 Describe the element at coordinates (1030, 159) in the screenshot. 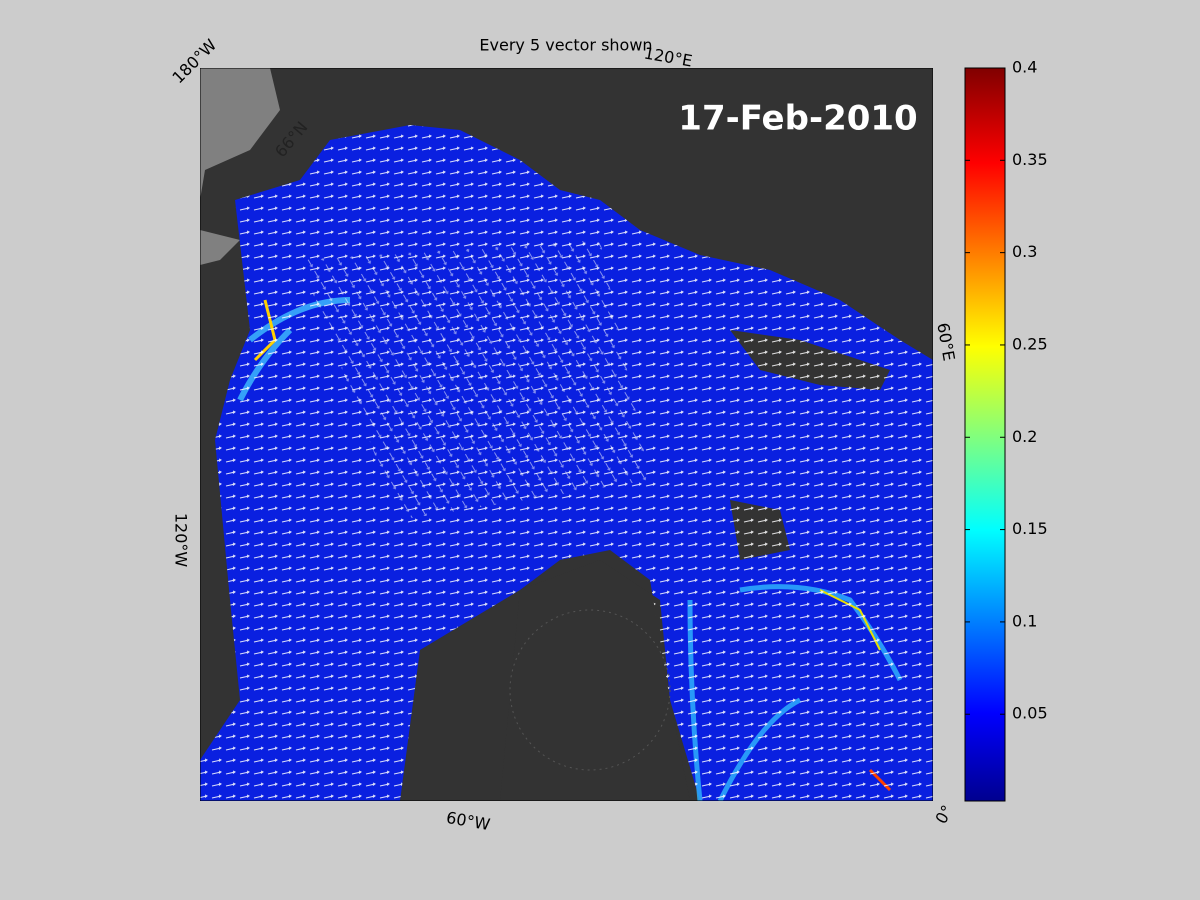

I see `colorbar-tick-label: 0.35` at that location.